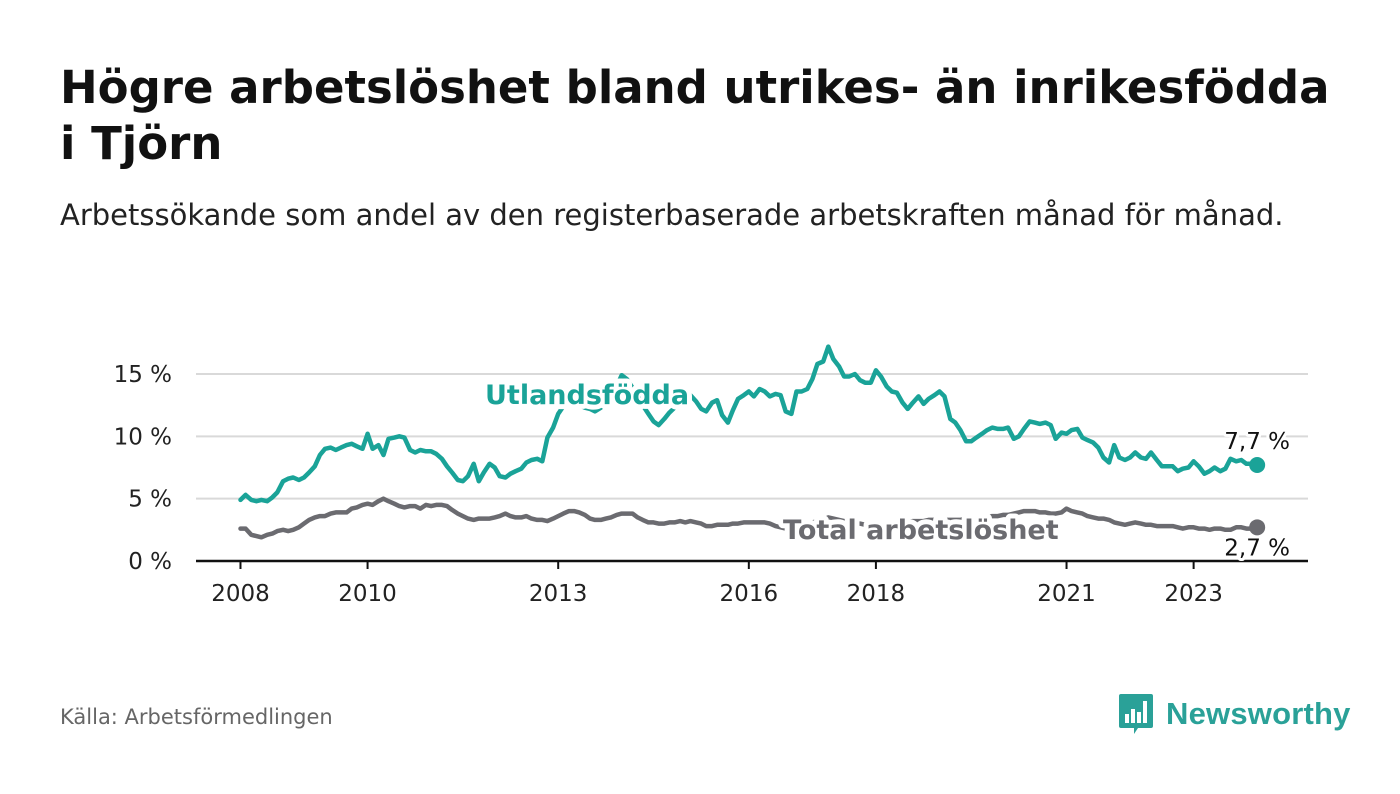 The height and width of the screenshot is (794, 1400). Describe the element at coordinates (749, 424) in the screenshot. I see `series-line-utlandsfodda` at that location.